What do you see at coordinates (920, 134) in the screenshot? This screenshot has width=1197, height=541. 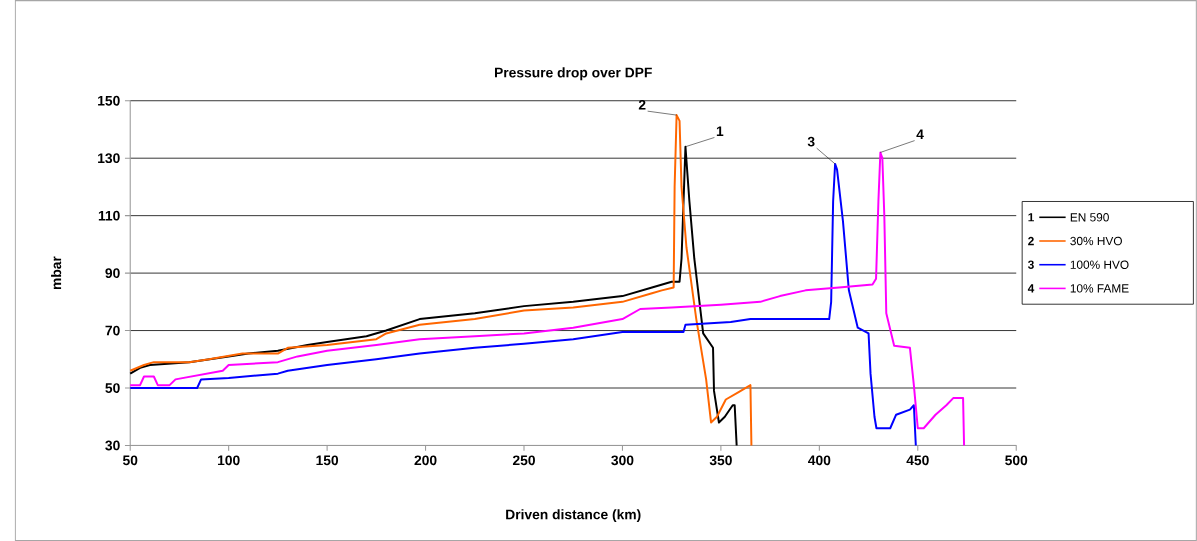 I see `annotation: 4` at bounding box center [920, 134].